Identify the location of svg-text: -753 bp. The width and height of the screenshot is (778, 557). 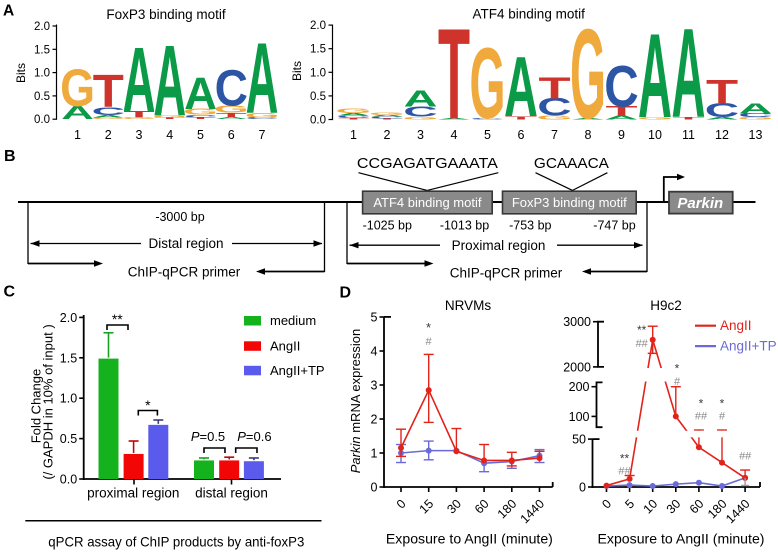
(530, 226).